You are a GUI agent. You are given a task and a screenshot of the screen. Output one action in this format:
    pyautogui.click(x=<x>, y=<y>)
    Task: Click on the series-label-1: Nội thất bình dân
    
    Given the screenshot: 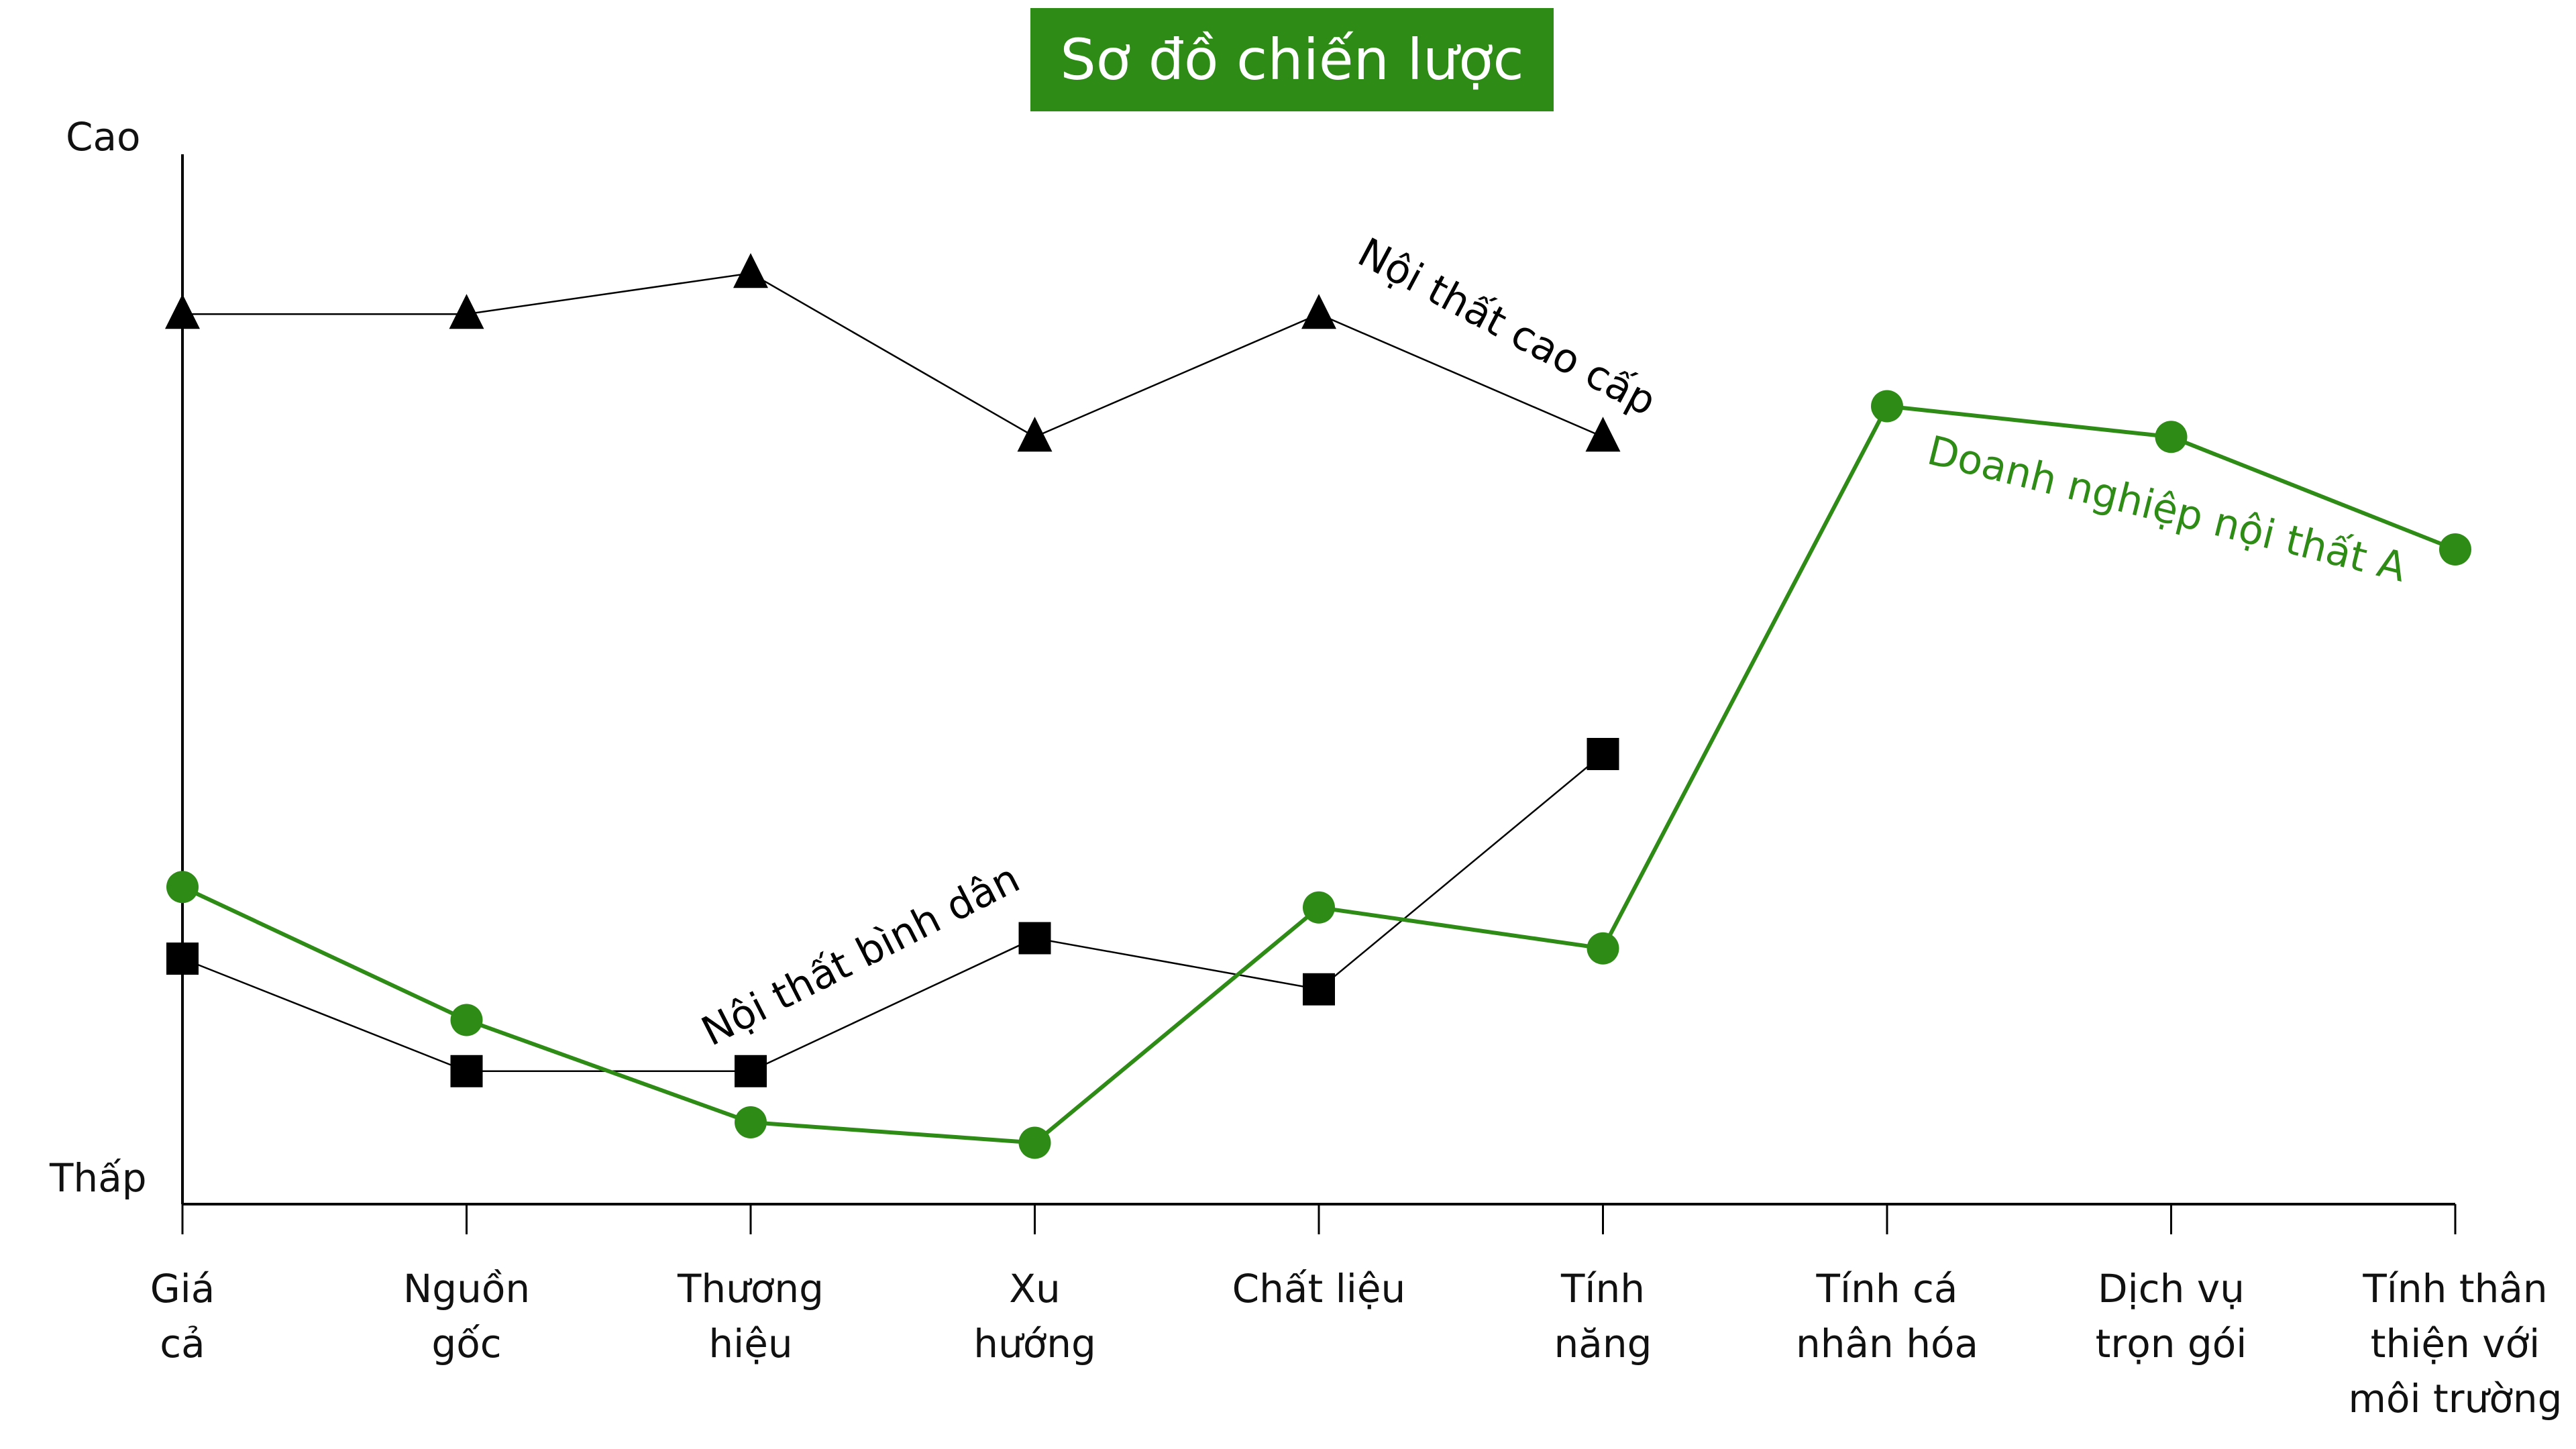 What is the action you would take?
    pyautogui.click(x=860, y=955)
    